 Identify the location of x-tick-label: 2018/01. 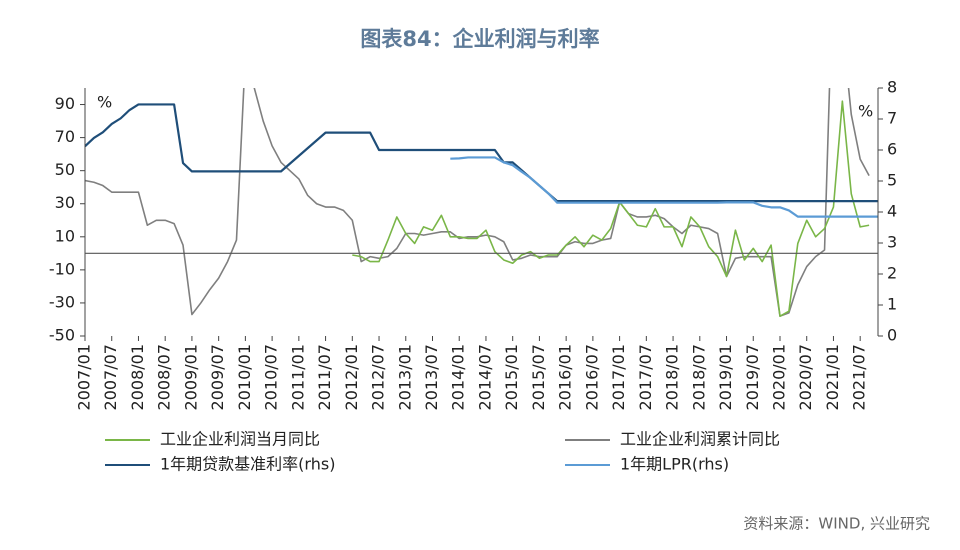
(672, 377).